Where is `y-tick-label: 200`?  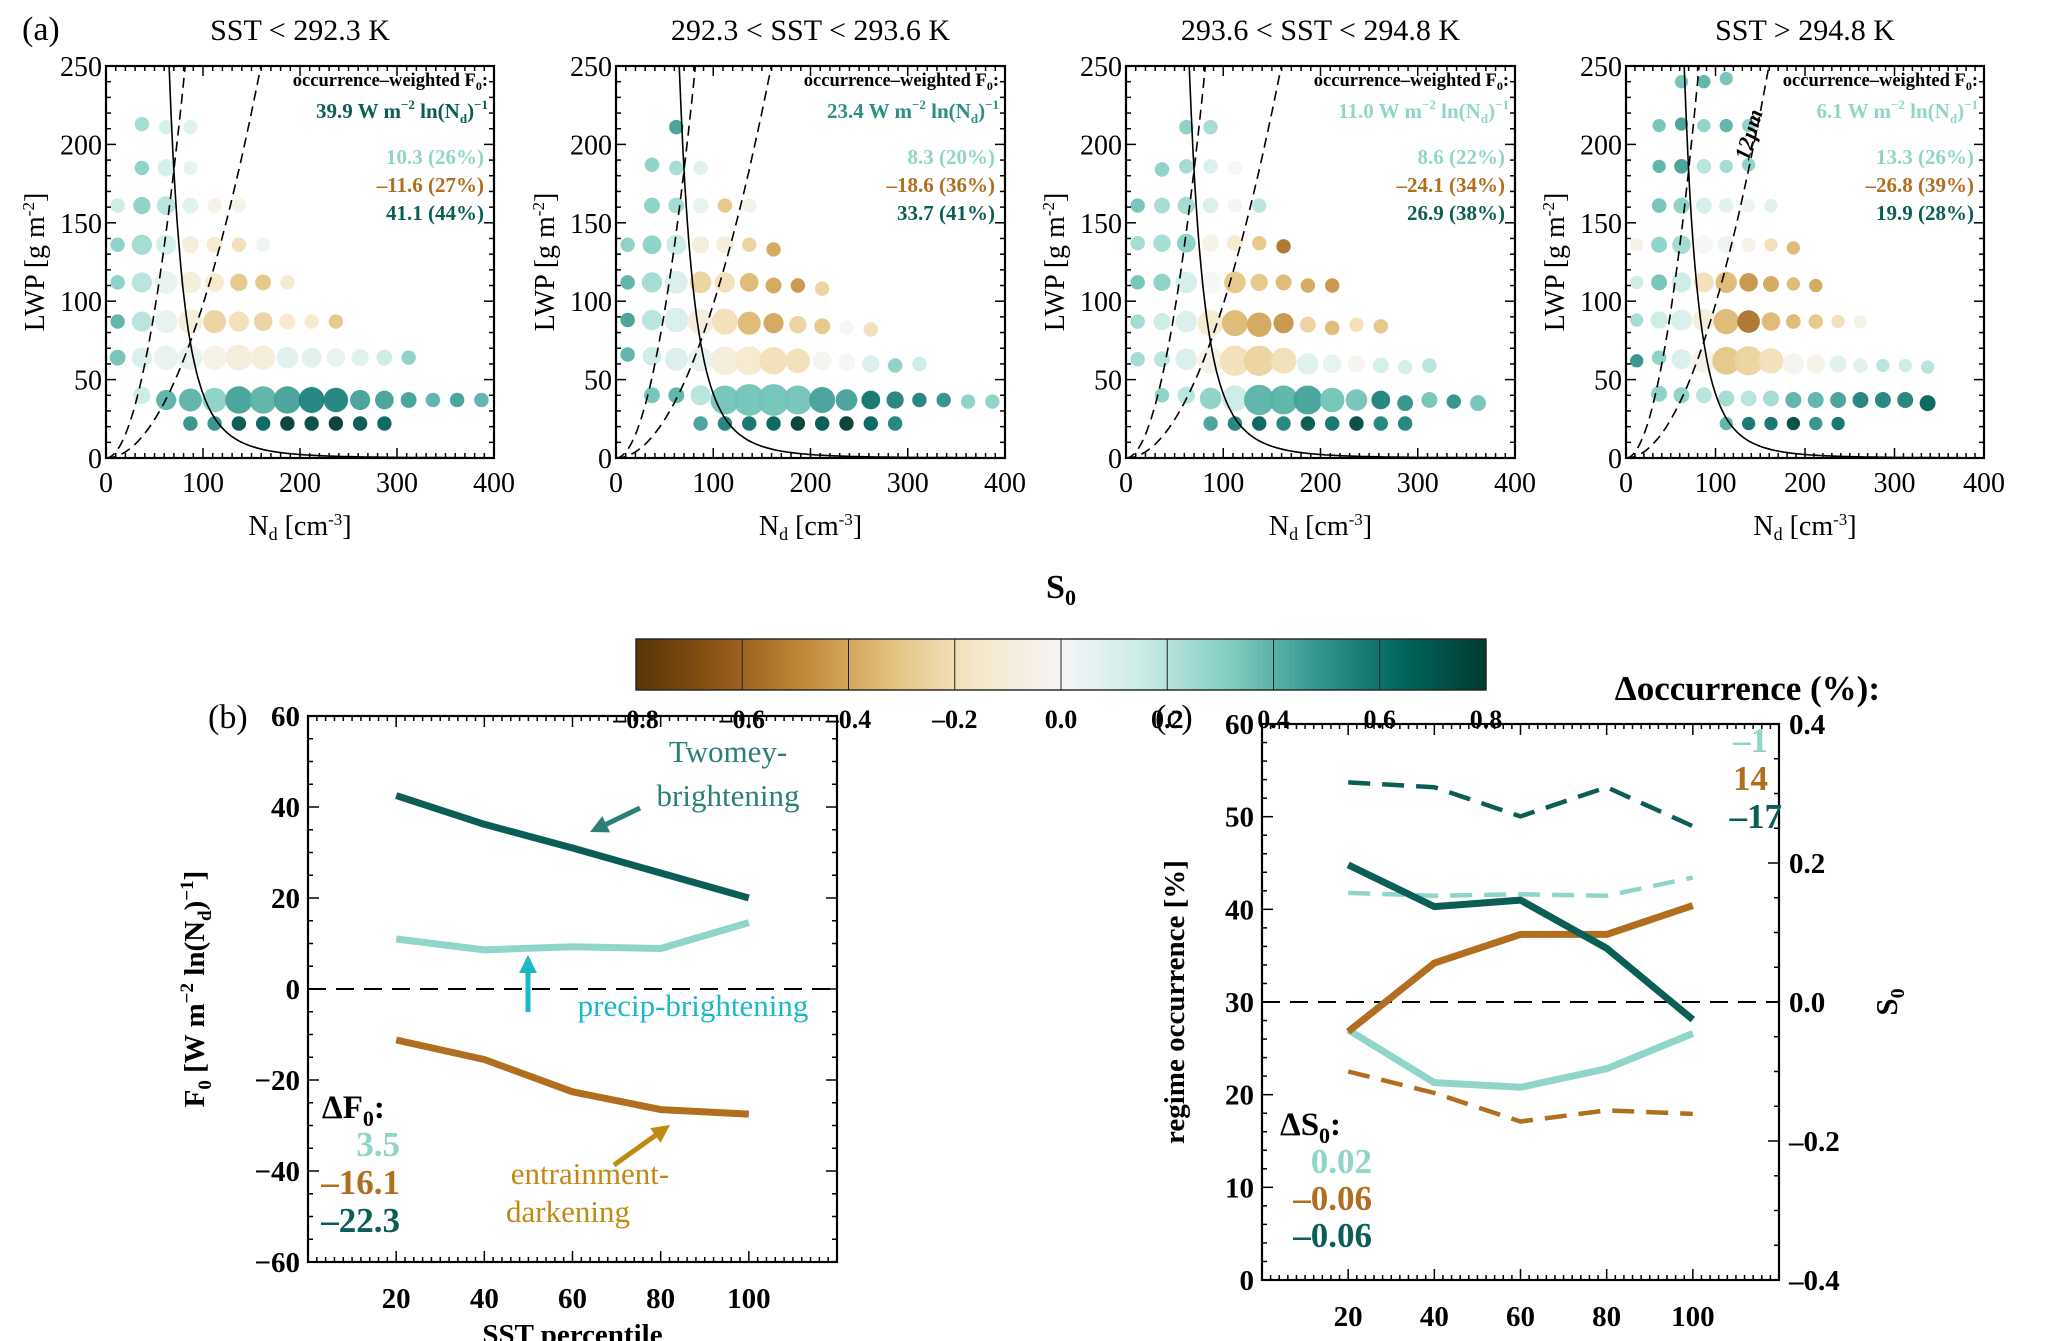 y-tick-label: 200 is located at coordinates (81, 145).